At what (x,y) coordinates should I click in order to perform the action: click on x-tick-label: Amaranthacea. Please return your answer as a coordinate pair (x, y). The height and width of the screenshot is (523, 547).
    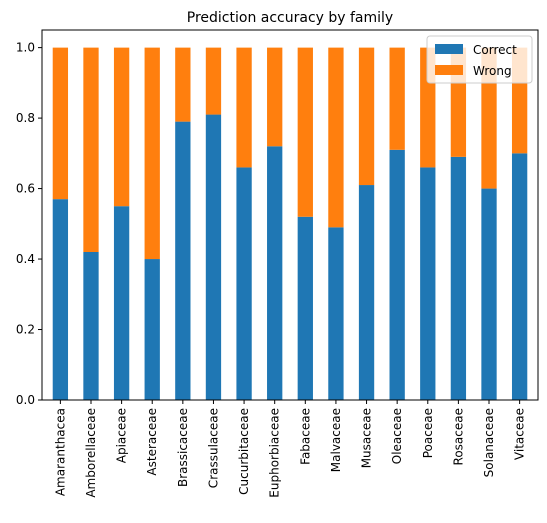
    Looking at the image, I should click on (60, 452).